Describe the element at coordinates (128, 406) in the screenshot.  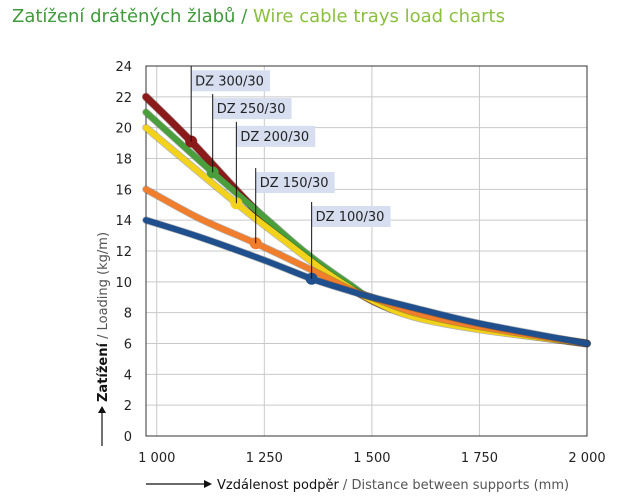
I see `y-tick-label: 2` at that location.